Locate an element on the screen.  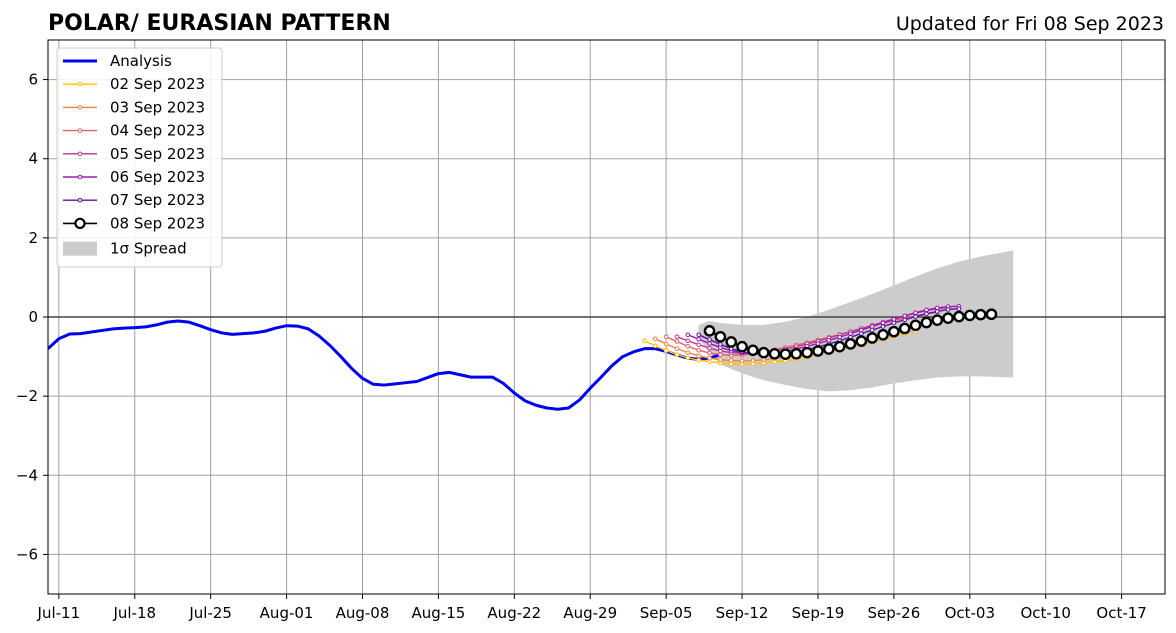
x-tick-label: Oct-03 is located at coordinates (970, 613).